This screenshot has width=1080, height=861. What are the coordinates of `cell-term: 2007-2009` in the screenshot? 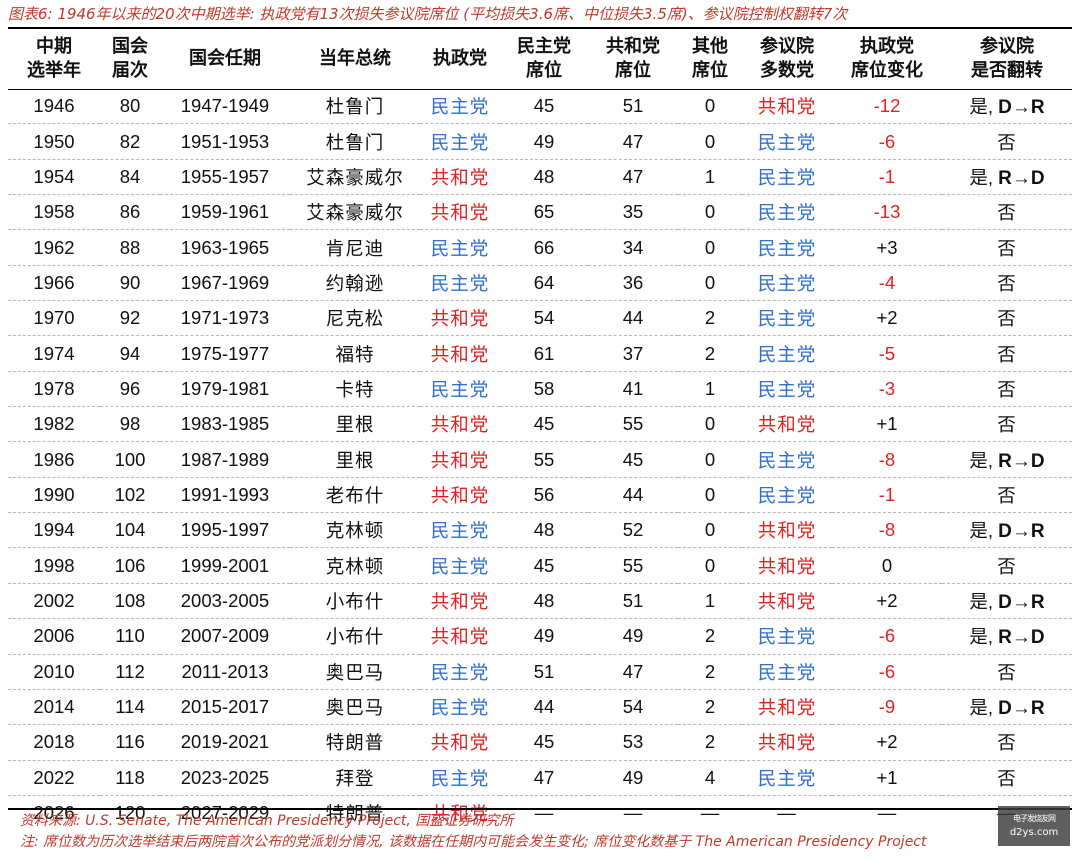 It's located at (225, 636).